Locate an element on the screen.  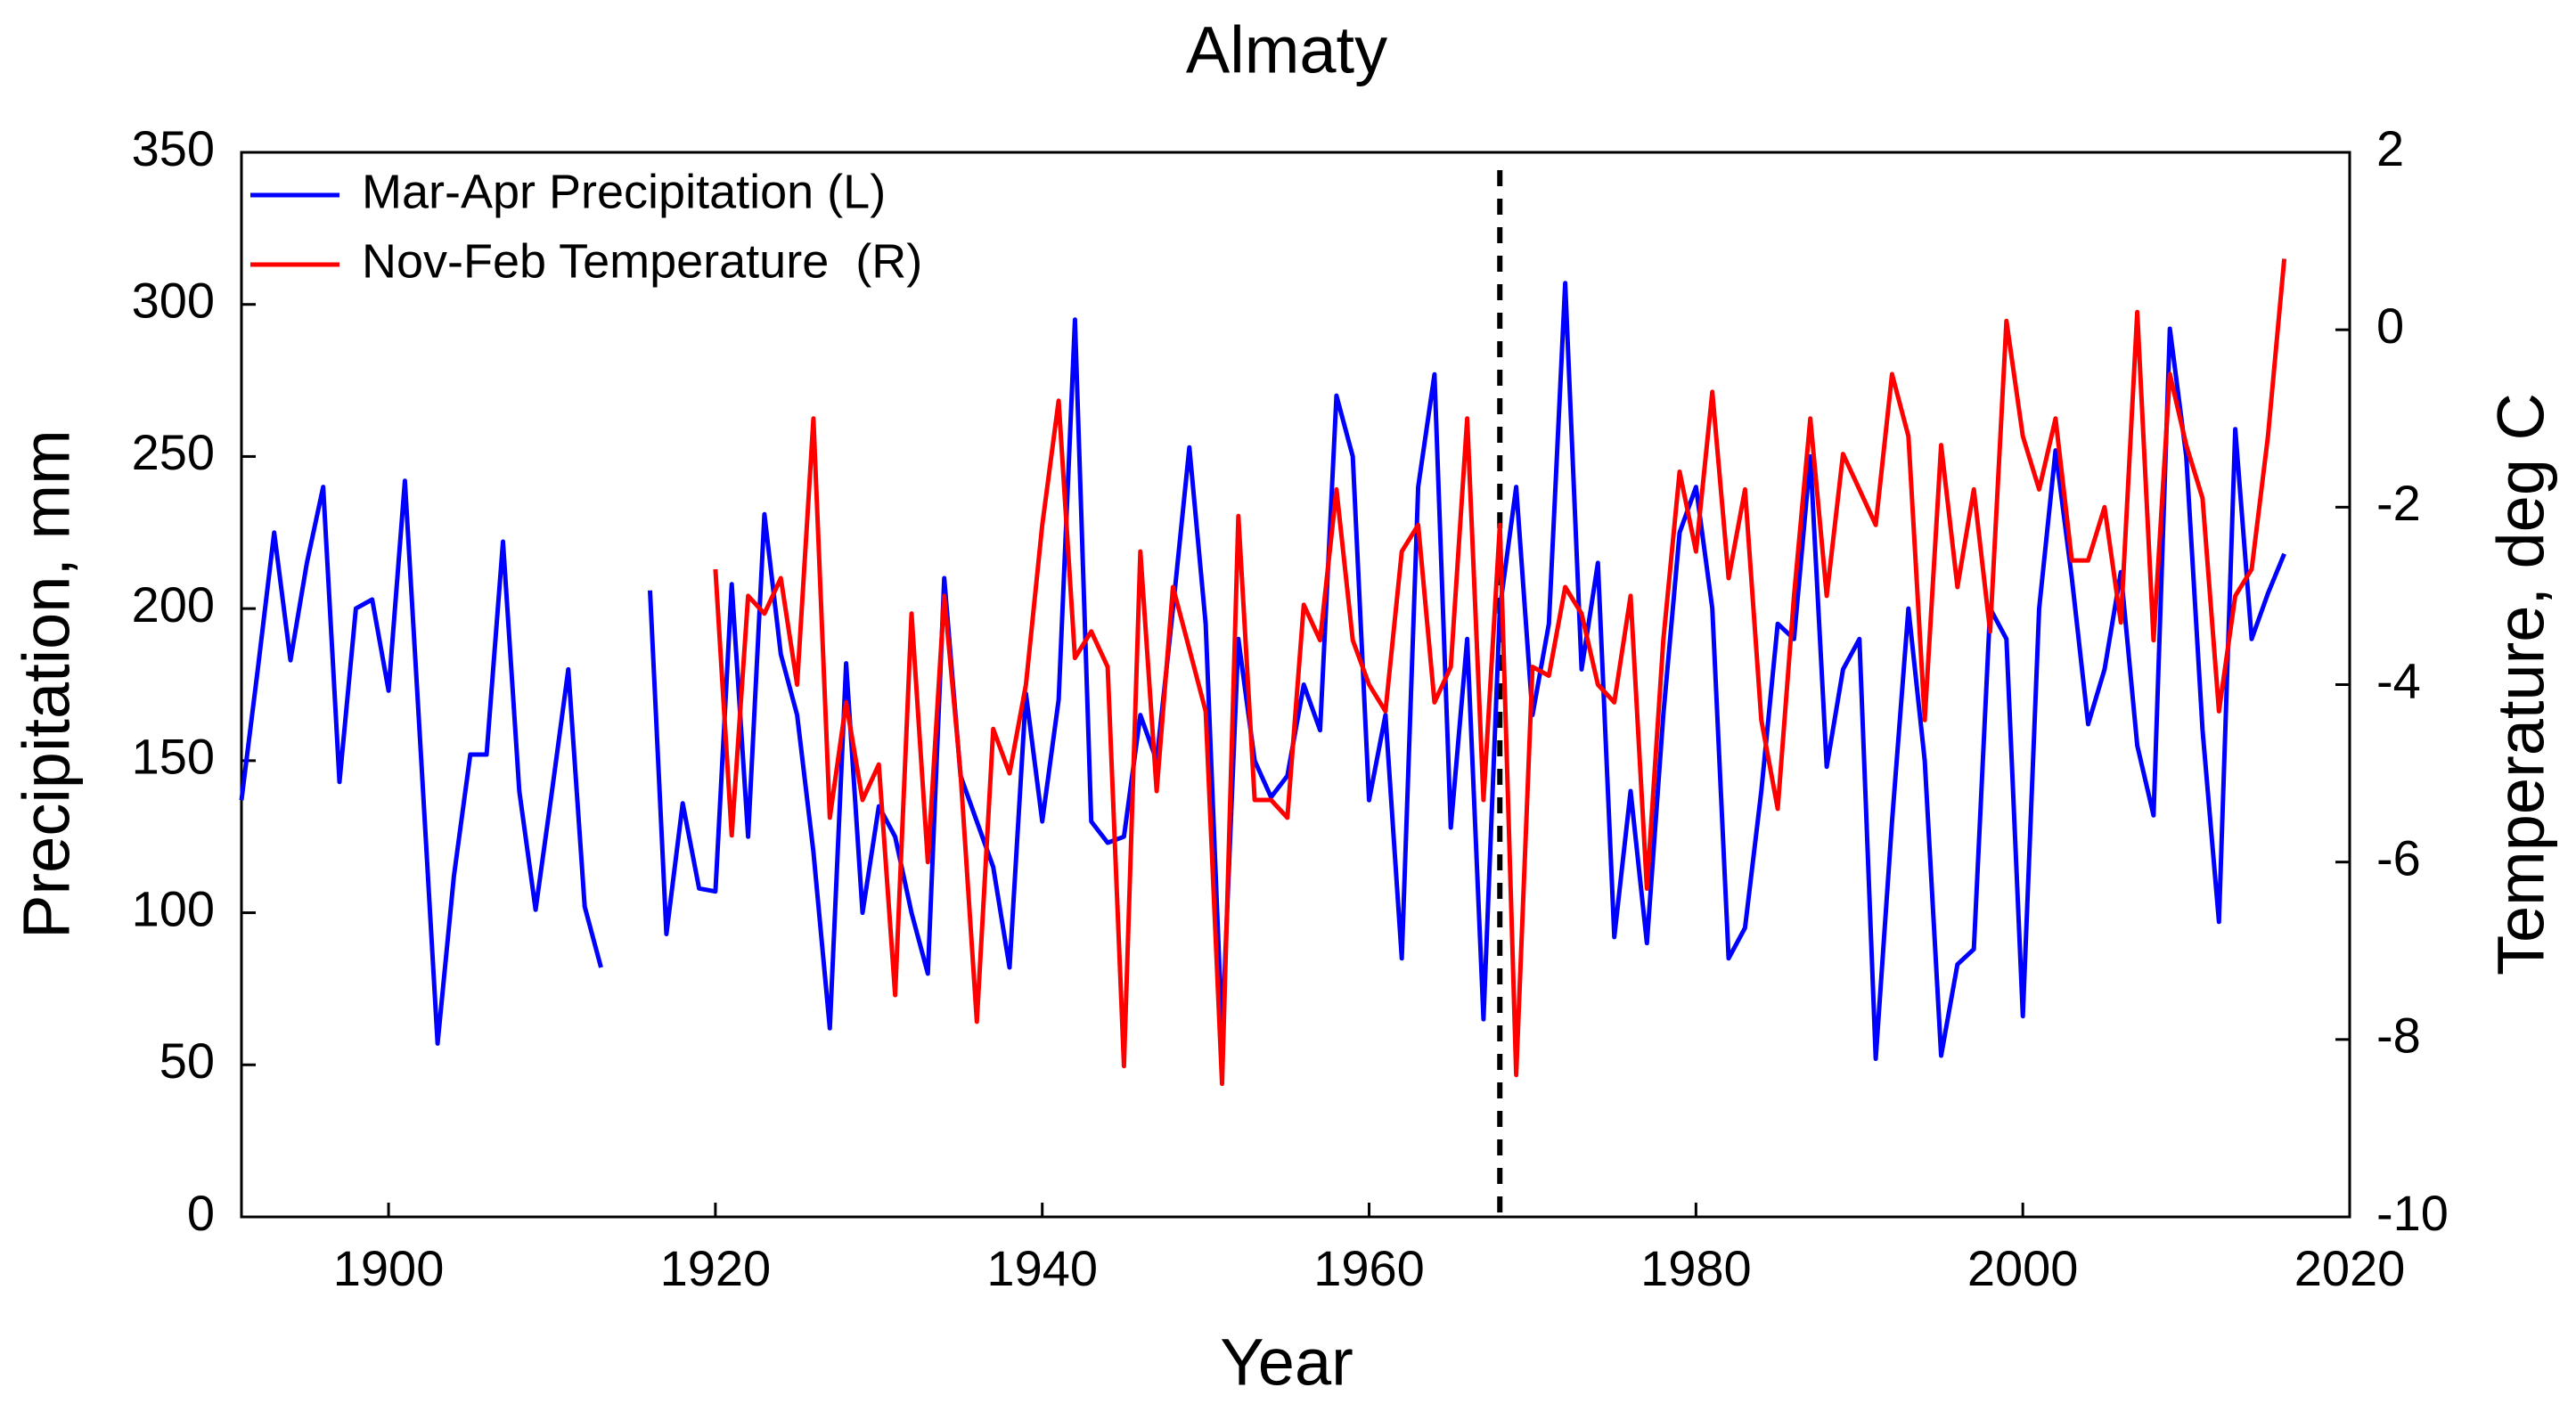
x-tick-label: 1960 is located at coordinates (1369, 1268).